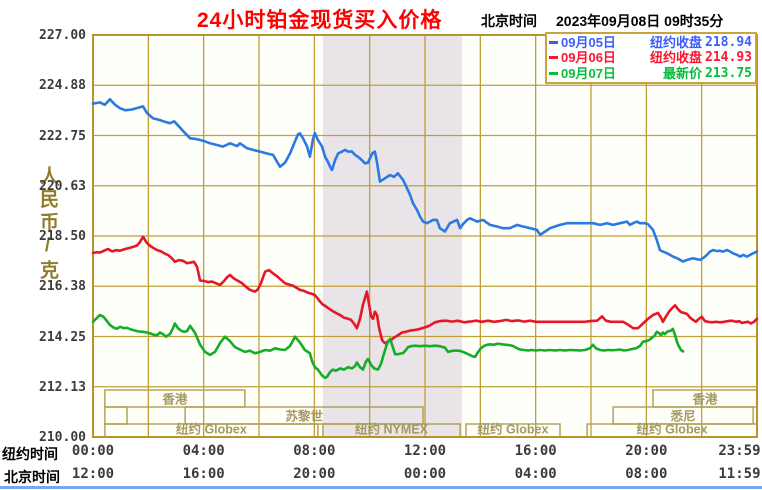  Describe the element at coordinates (739, 451) in the screenshot. I see `ny-time-tick-label: 23:59` at that location.